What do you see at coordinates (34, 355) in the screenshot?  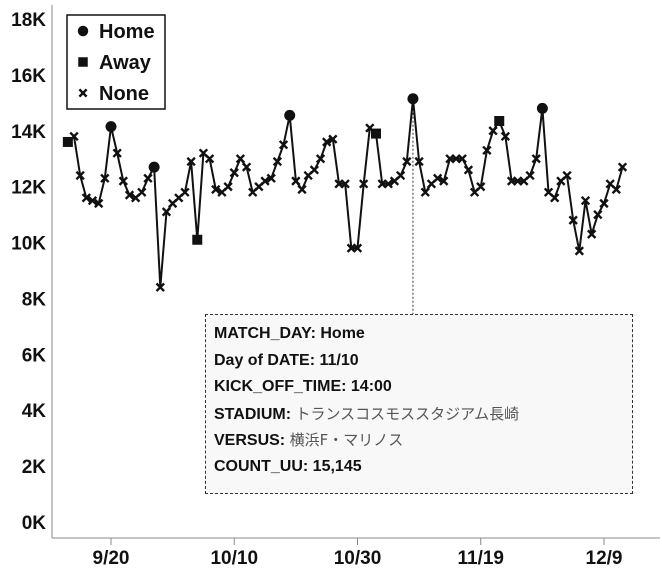 I see `y-tick-label: 6K` at bounding box center [34, 355].